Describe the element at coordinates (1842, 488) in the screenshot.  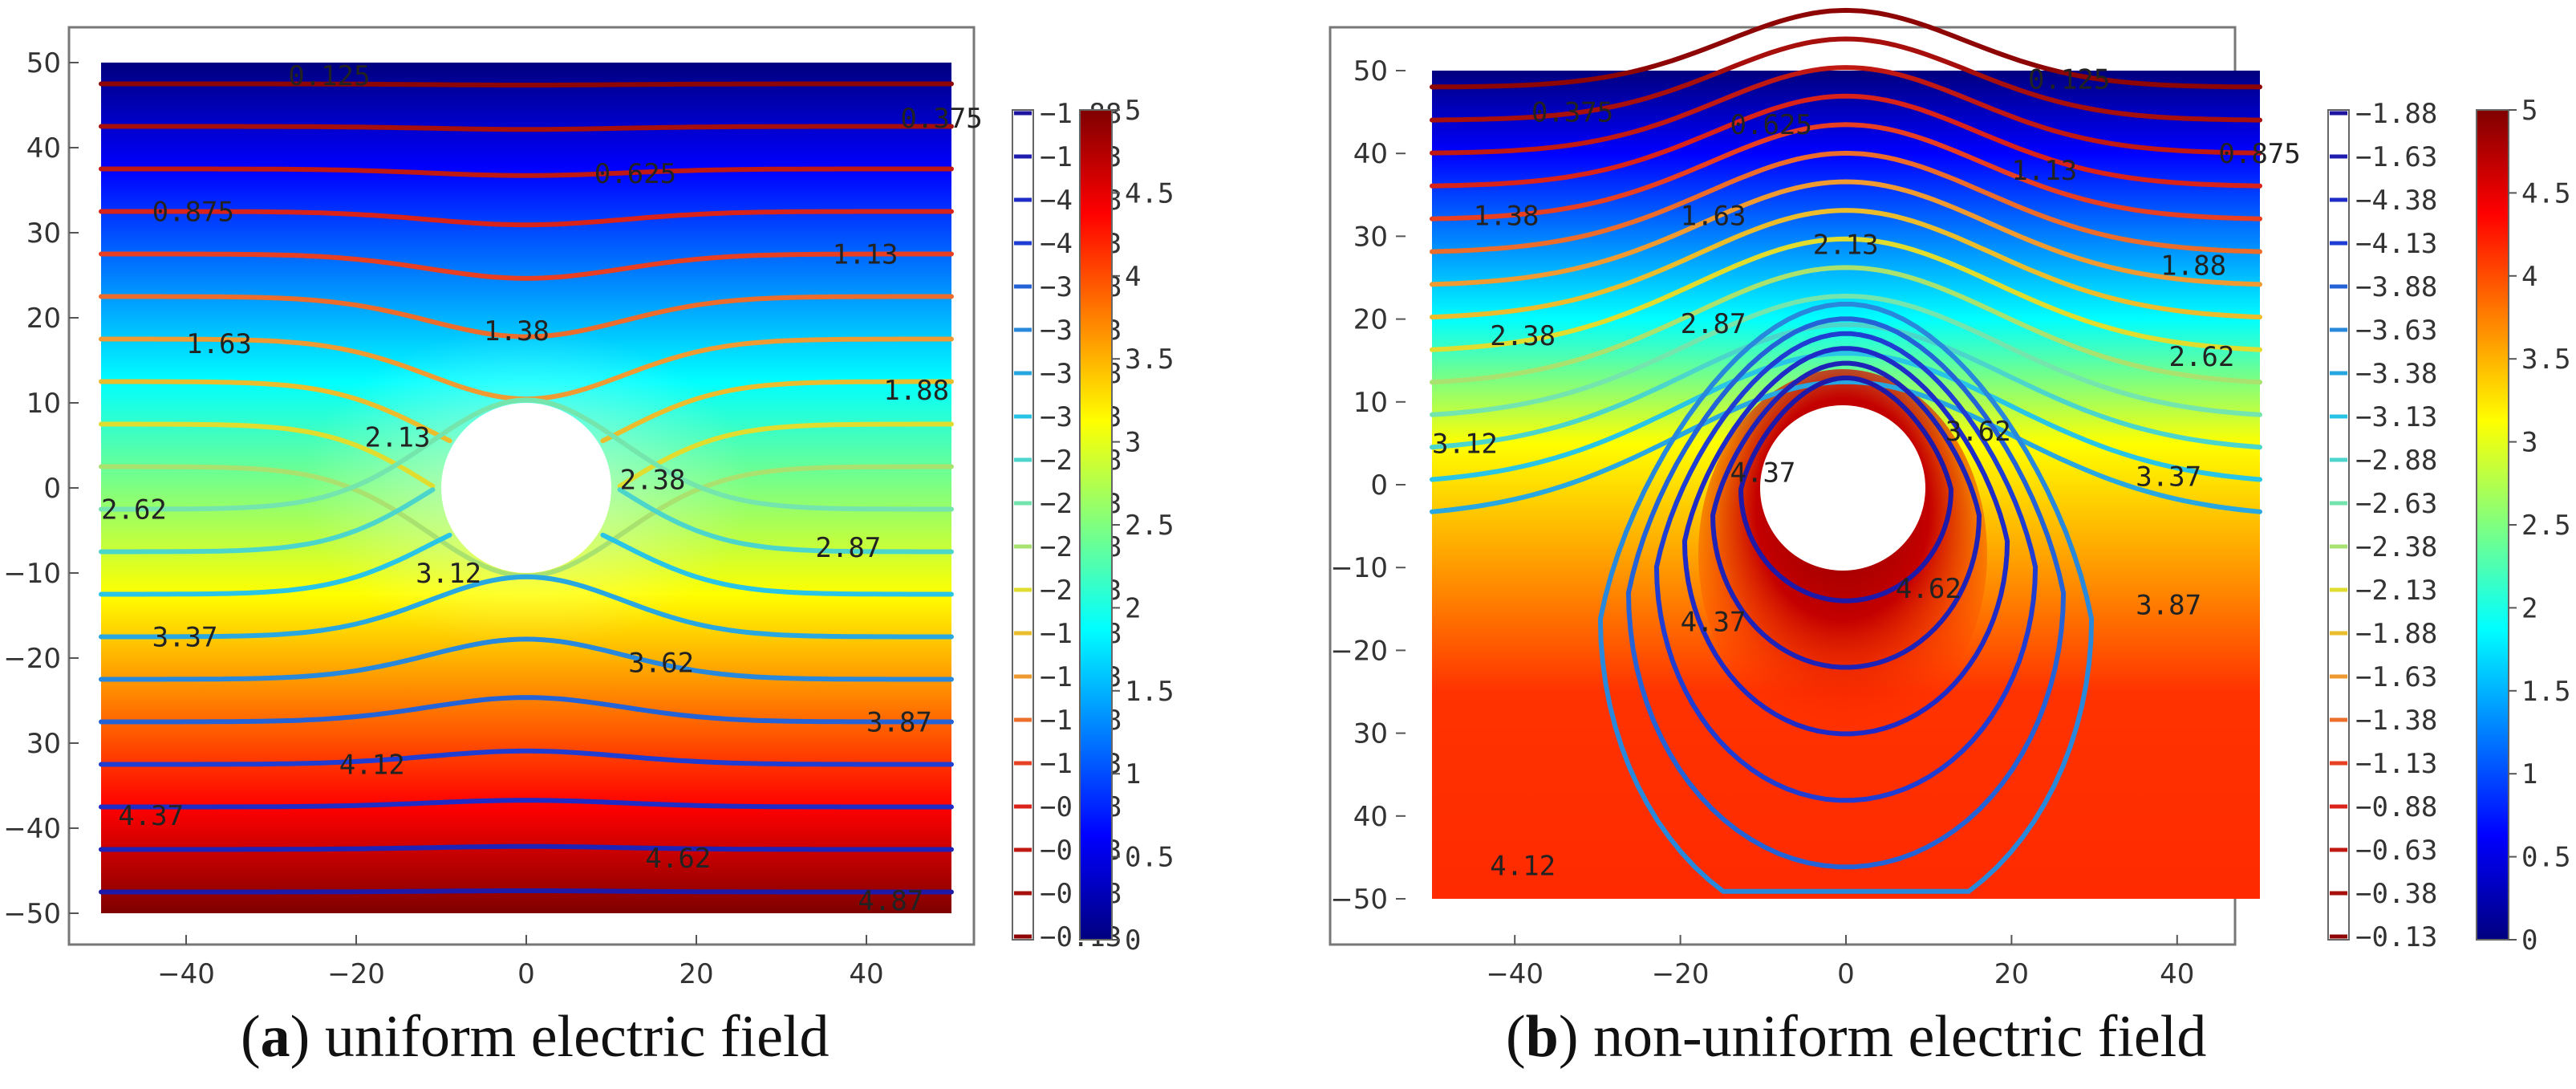
I see `hole-b` at that location.